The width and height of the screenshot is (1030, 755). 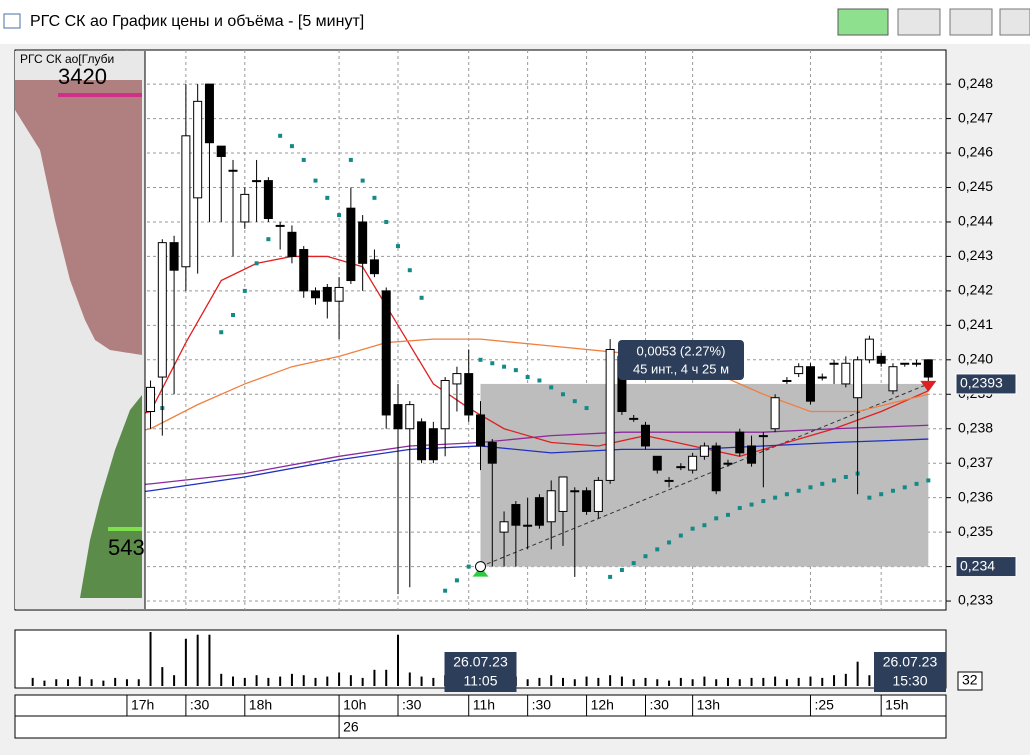 I want to click on minimize-button, so click(x=919, y=22).